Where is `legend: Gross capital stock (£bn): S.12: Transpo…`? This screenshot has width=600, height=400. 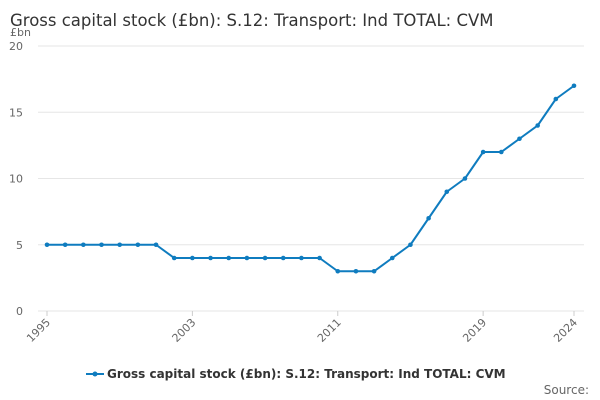 legend: Gross capital stock (£bn): S.12: Transpo… is located at coordinates (296, 374).